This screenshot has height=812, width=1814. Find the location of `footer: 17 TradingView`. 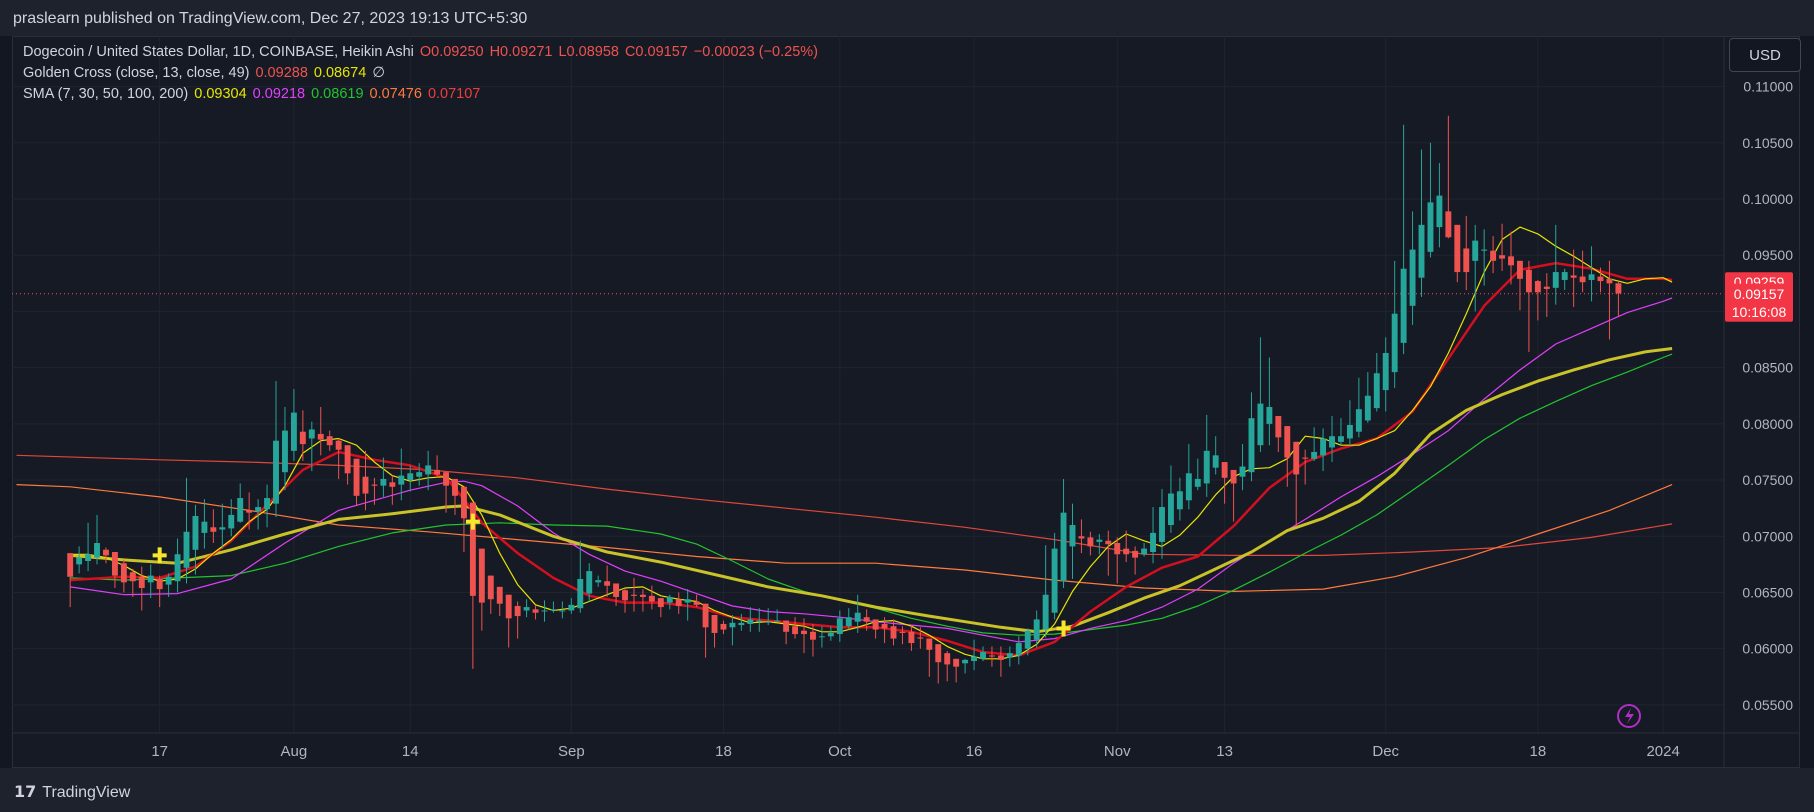

footer: 17 TradingView is located at coordinates (907, 790).